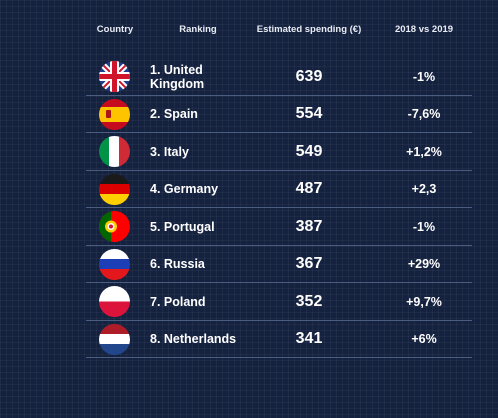 This screenshot has height=418, width=498. Describe the element at coordinates (114, 151) in the screenshot. I see `italy-flag-icon` at that location.